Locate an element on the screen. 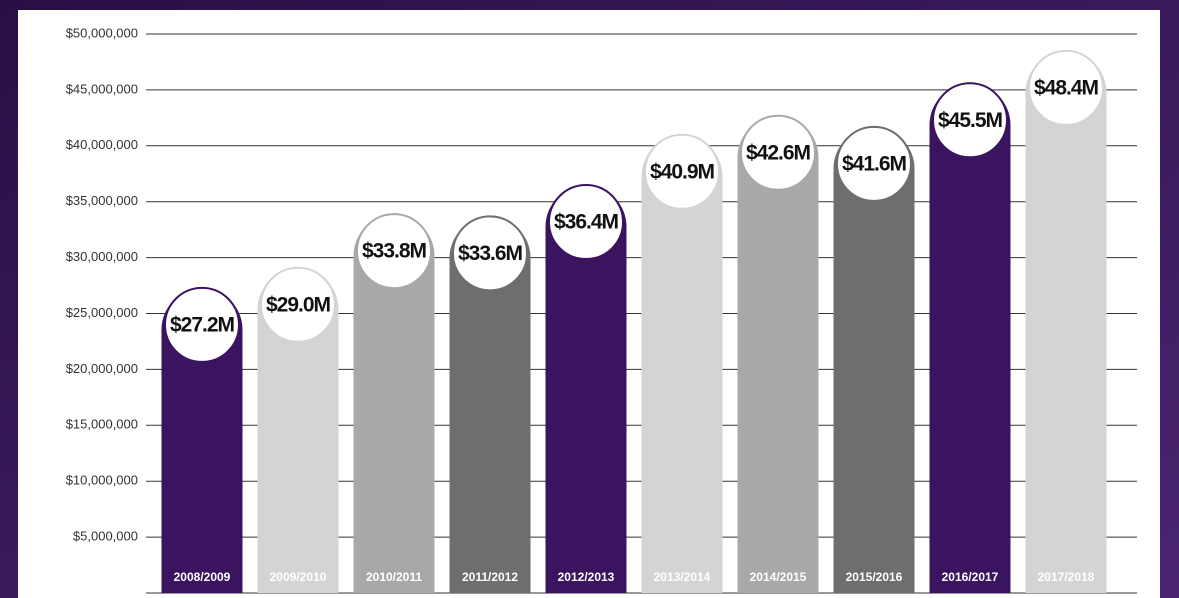 This screenshot has height=598, width=1179. value-label: $48.4M is located at coordinates (1066, 87).